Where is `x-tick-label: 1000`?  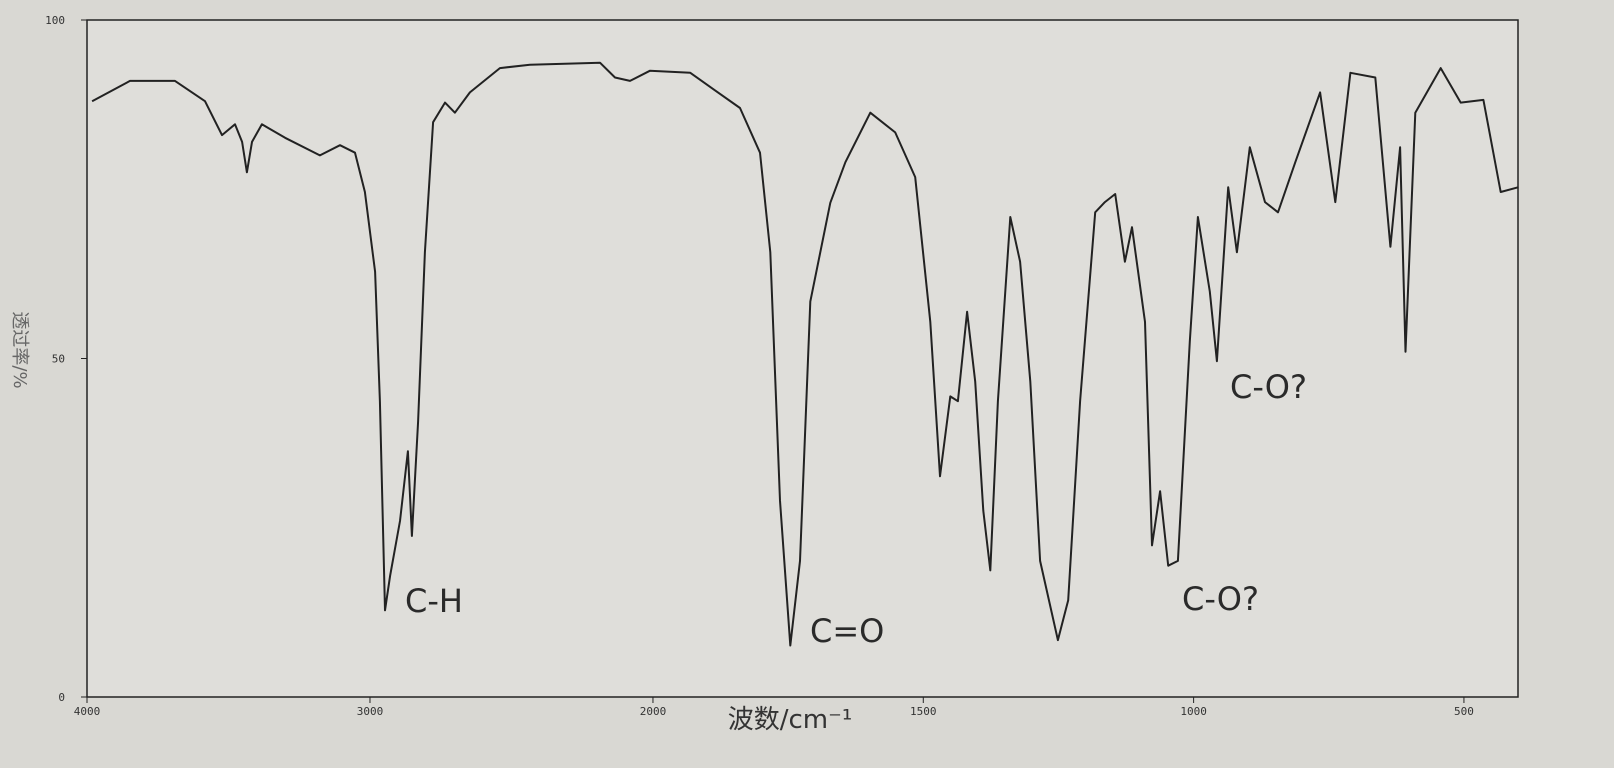
x-tick-label: 1000 is located at coordinates (1193, 711).